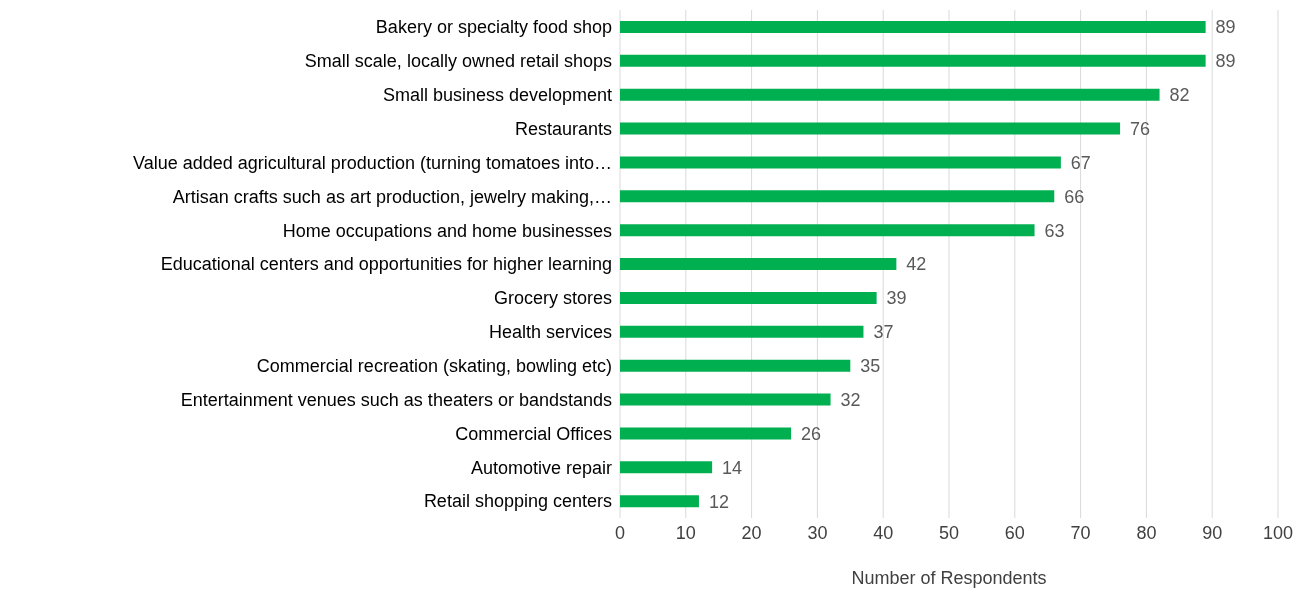 The height and width of the screenshot is (597, 1306). I want to click on x-tick-label: 10, so click(685, 532).